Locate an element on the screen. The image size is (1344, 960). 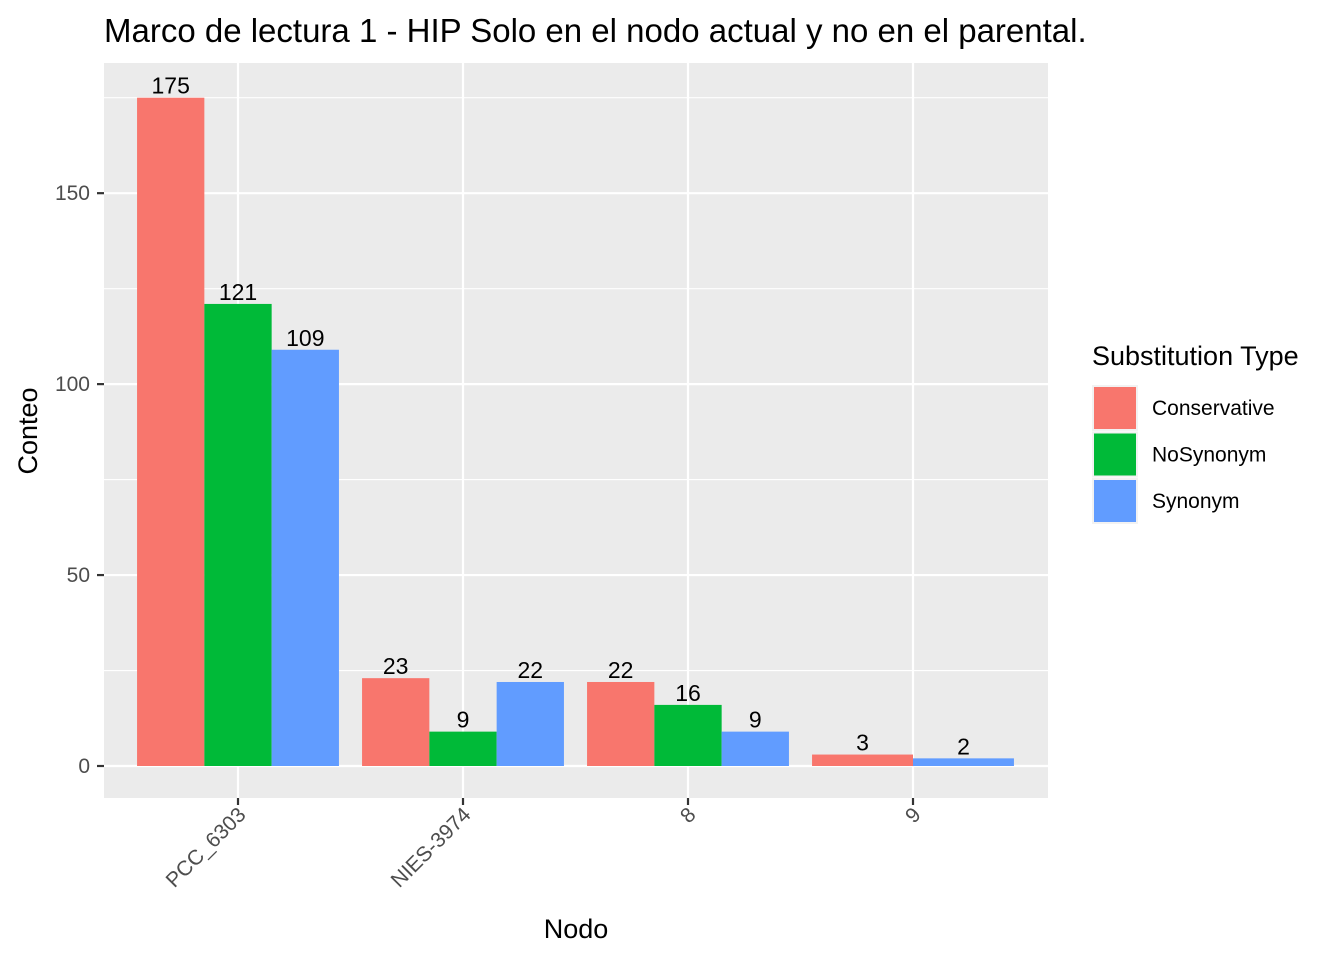
y-tick-label: 100 is located at coordinates (72, 384).